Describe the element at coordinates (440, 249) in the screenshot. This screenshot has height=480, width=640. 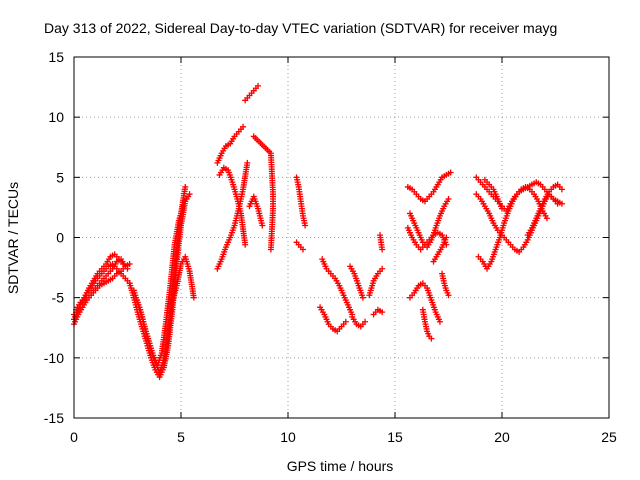
I see `series-arc-7f` at that location.